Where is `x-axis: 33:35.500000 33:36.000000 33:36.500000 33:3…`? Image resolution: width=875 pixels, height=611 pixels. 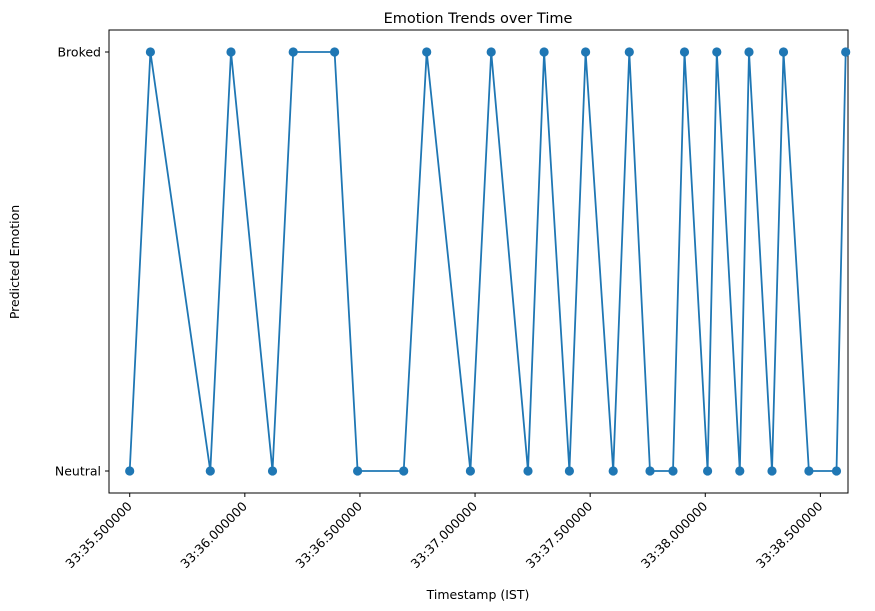 x-axis: 33:35.500000 33:36.000000 33:36.500000 33:3… is located at coordinates (444, 532).